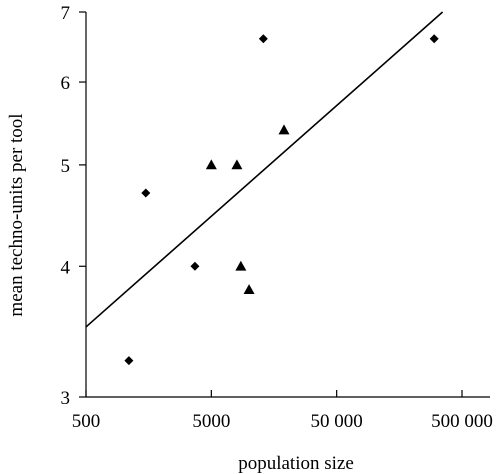  Describe the element at coordinates (66, 13) in the screenshot. I see `y-tick-label: 7` at that location.